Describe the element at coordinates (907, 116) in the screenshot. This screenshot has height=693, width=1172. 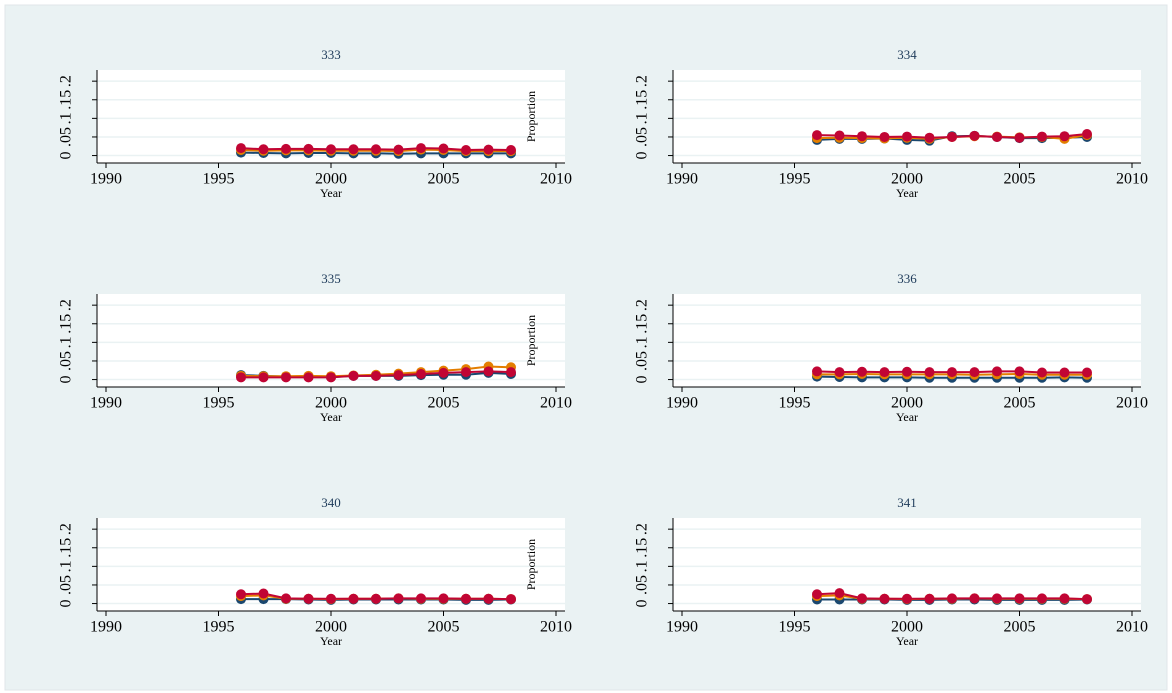
I see `plot-area` at that location.